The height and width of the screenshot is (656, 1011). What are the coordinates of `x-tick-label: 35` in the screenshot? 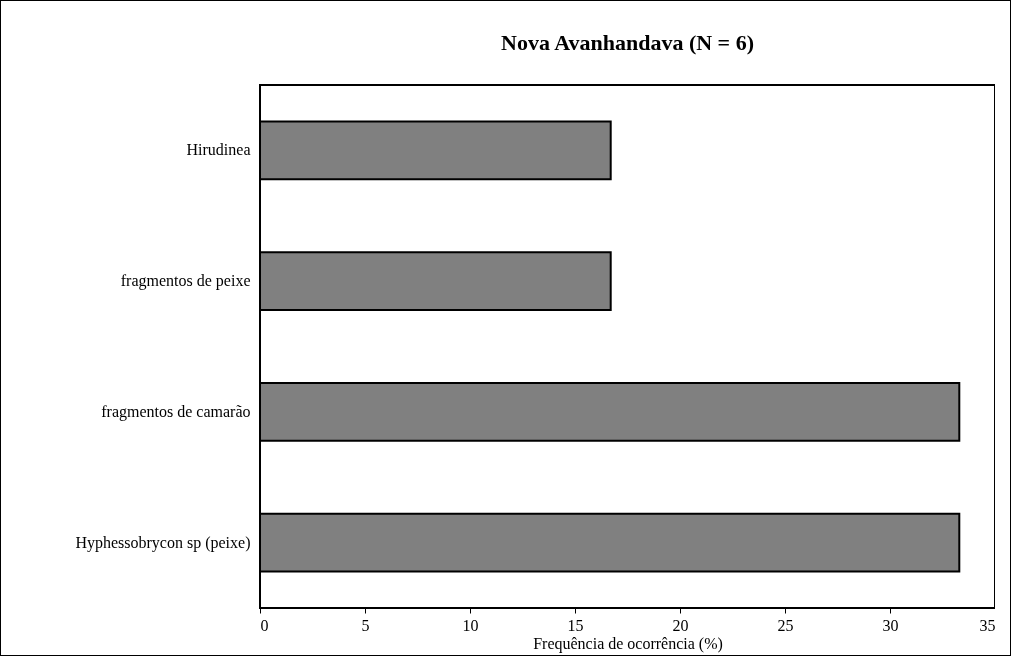 It's located at (987, 625).